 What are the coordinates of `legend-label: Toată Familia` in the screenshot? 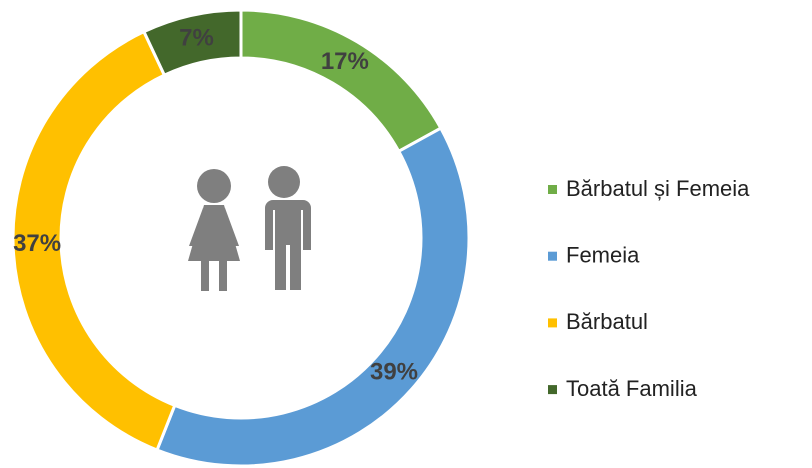 It's located at (632, 388).